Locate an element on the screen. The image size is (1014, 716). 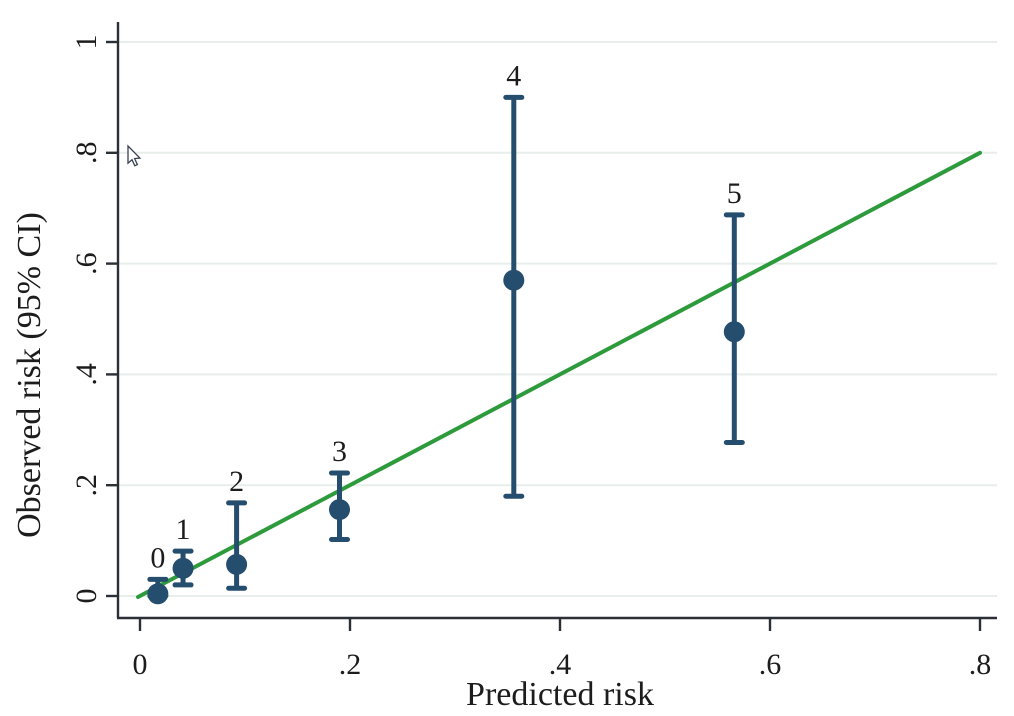
y-axis-title: Observed risk (95% CI) is located at coordinates (29, 375).